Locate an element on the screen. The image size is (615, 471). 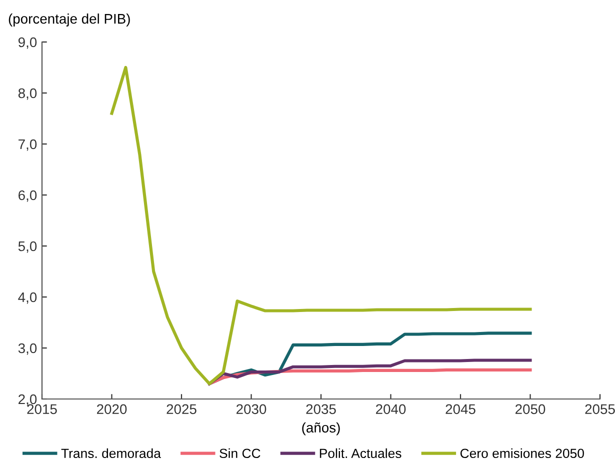
legend-label: Sin CC is located at coordinates (240, 453).